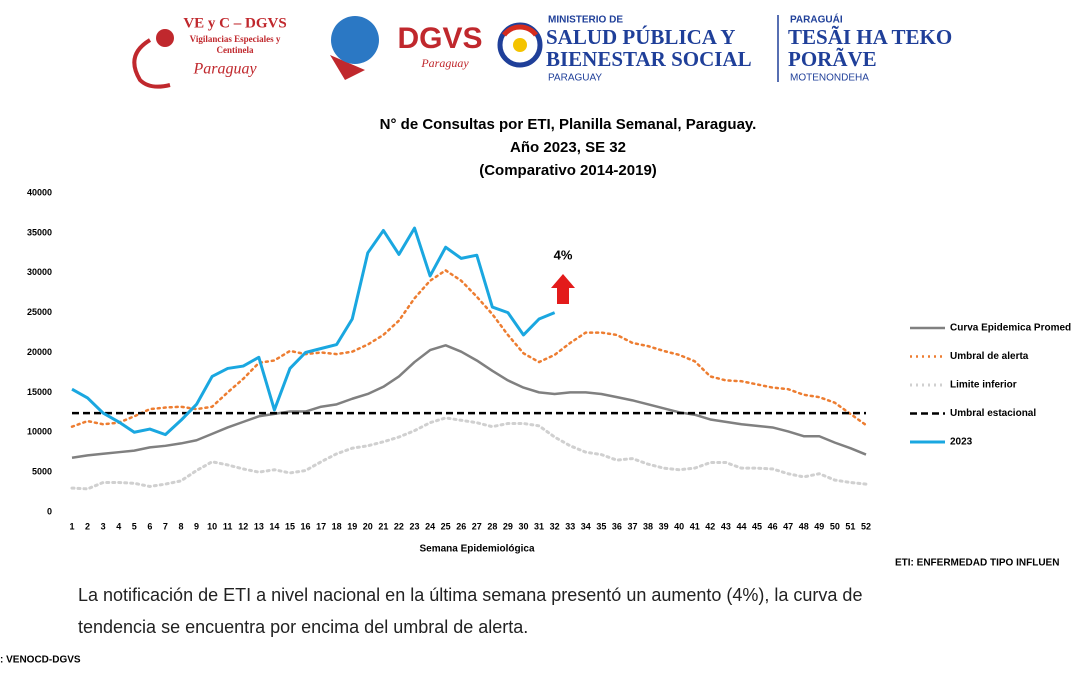 This screenshot has width=1080, height=675. What do you see at coordinates (228, 526) in the screenshot?
I see `x-tick-label: 11` at bounding box center [228, 526].